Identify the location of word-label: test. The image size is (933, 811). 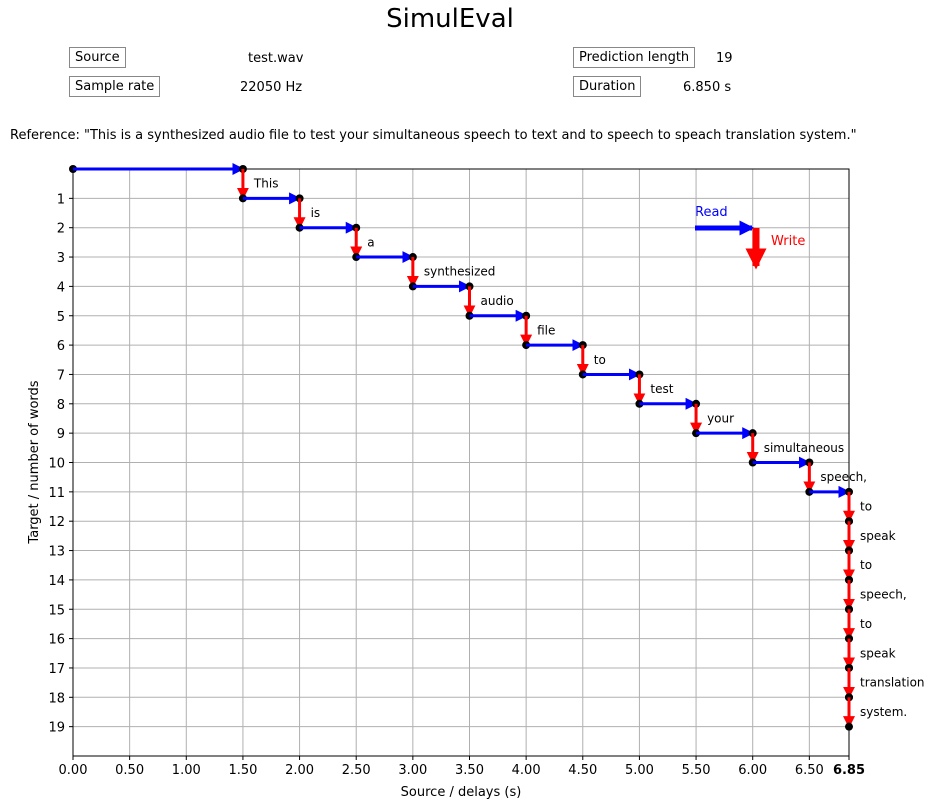
(661, 389).